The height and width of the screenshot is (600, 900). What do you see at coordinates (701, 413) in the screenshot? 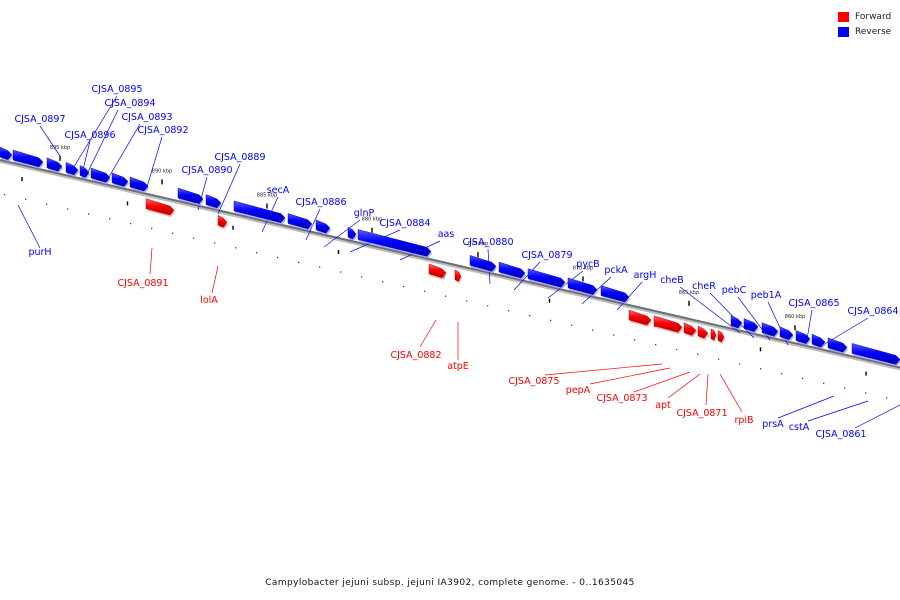
I see `gene-label: CJSA_0871` at bounding box center [701, 413].